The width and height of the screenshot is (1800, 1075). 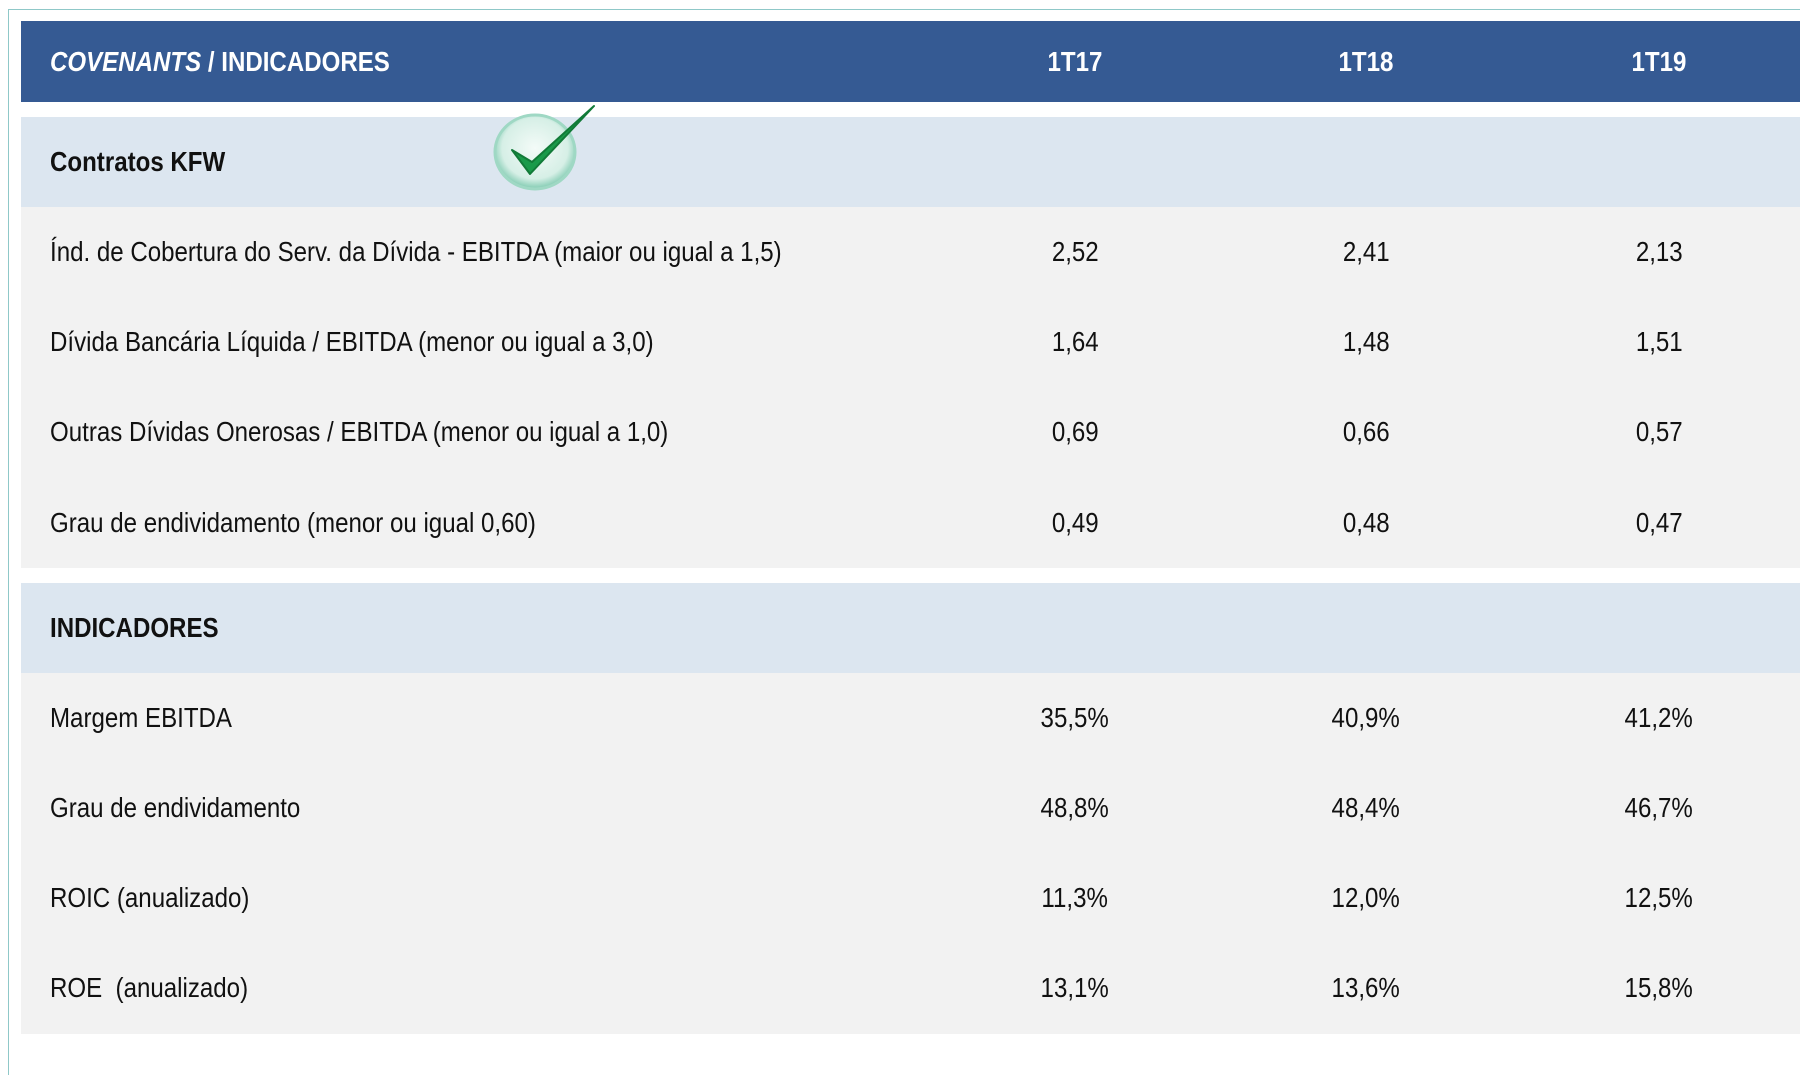 I want to click on row-value-text: 2,52, so click(x=1075, y=252).